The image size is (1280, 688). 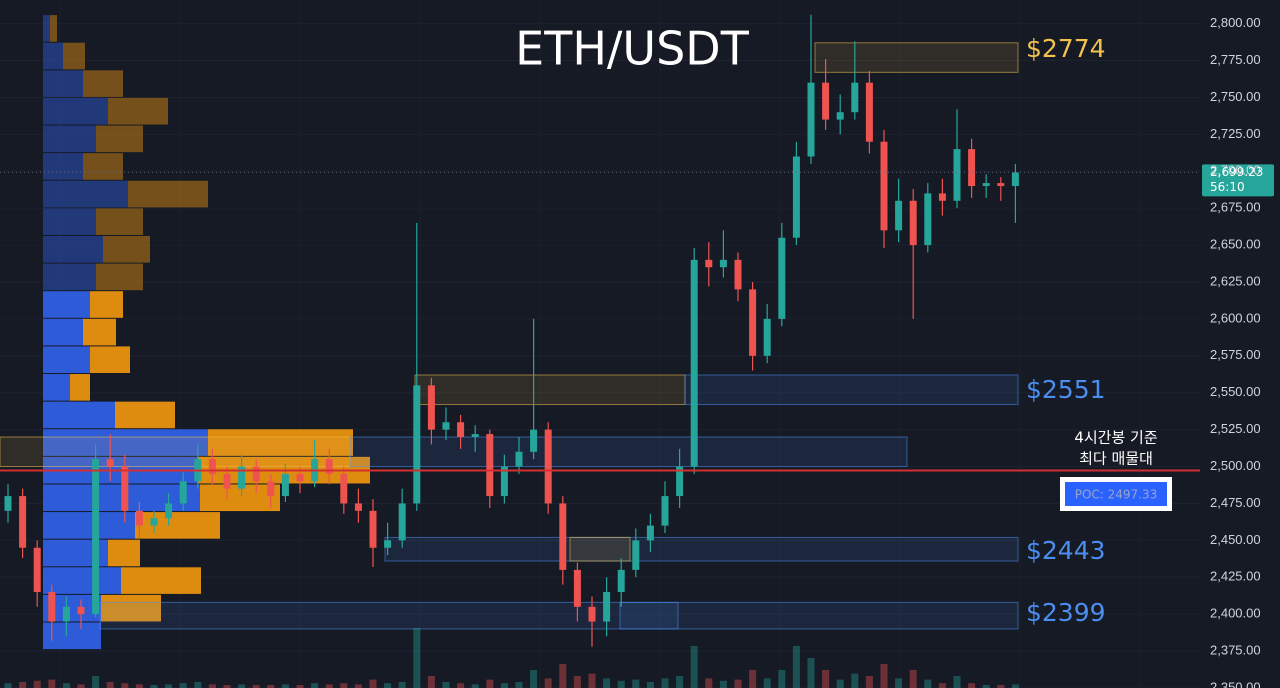 What do you see at coordinates (1066, 389) in the screenshot?
I see `zone-label: $2551` at bounding box center [1066, 389].